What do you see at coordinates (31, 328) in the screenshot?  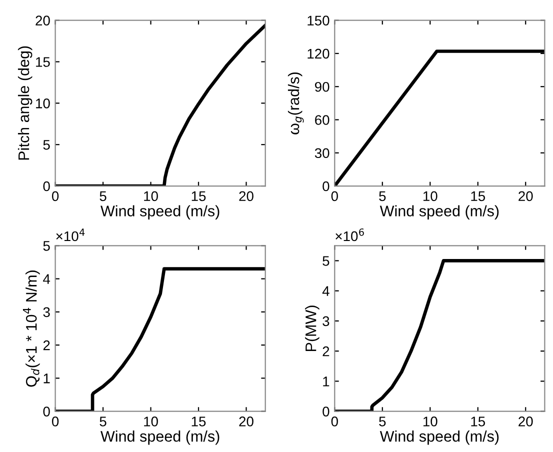 I see `y-axis-title: Q$_{d}$(×1 * 10$^{4}$ N/m)` at bounding box center [31, 328].